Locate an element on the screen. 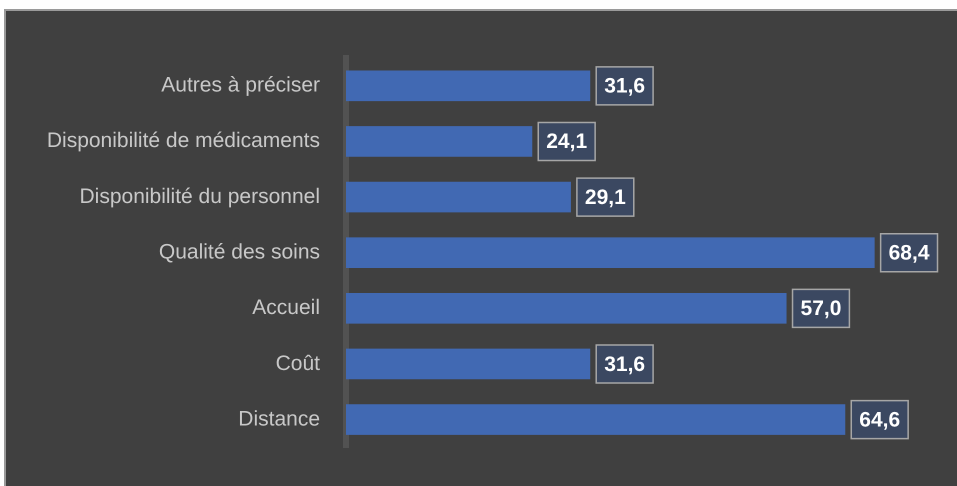 The image size is (957, 486). data-label: 24,1 is located at coordinates (567, 142).